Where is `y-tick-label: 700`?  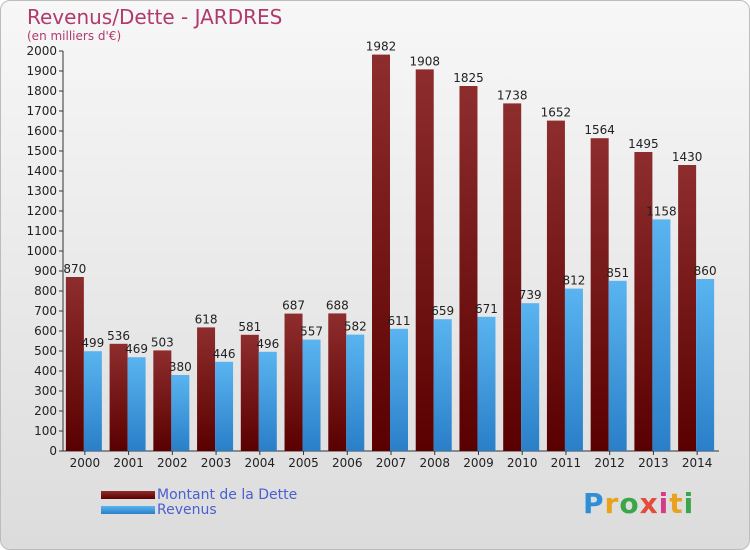 y-tick-label: 700 is located at coordinates (45, 311).